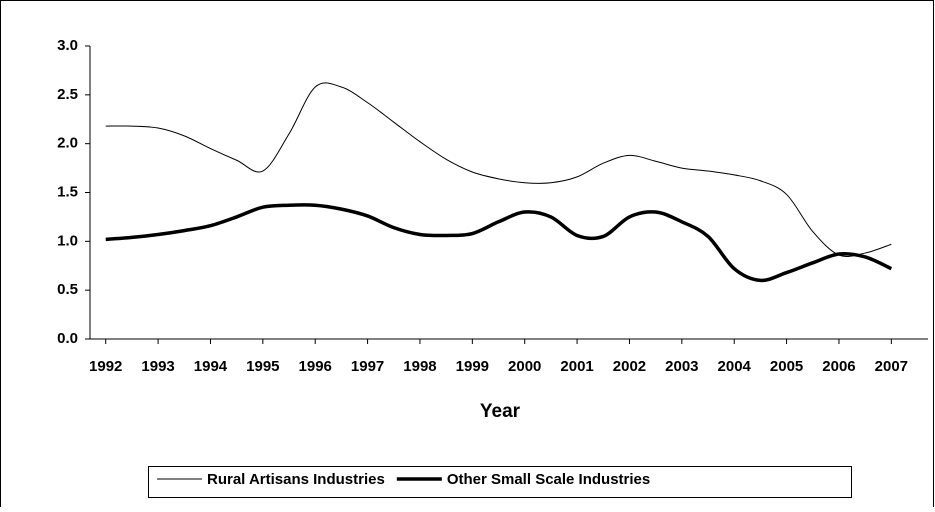  Describe the element at coordinates (500, 411) in the screenshot. I see `x-axis-title: Year` at that location.